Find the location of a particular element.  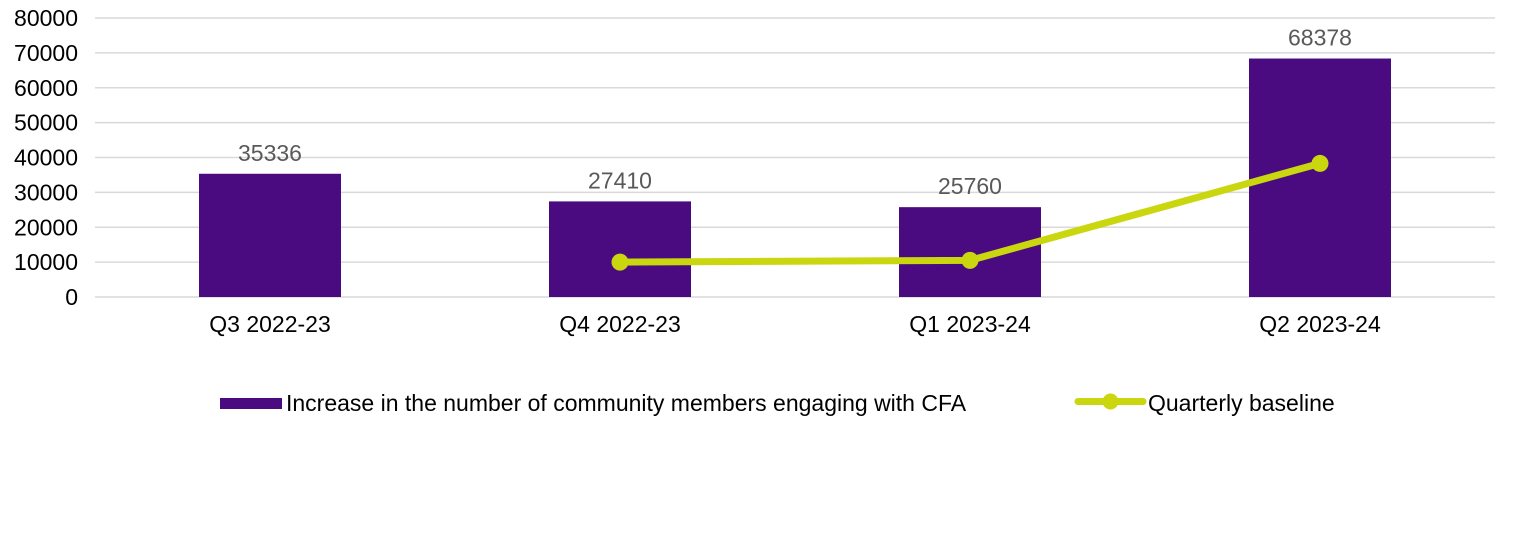

legend-line-marker-icon is located at coordinates (1110, 401).